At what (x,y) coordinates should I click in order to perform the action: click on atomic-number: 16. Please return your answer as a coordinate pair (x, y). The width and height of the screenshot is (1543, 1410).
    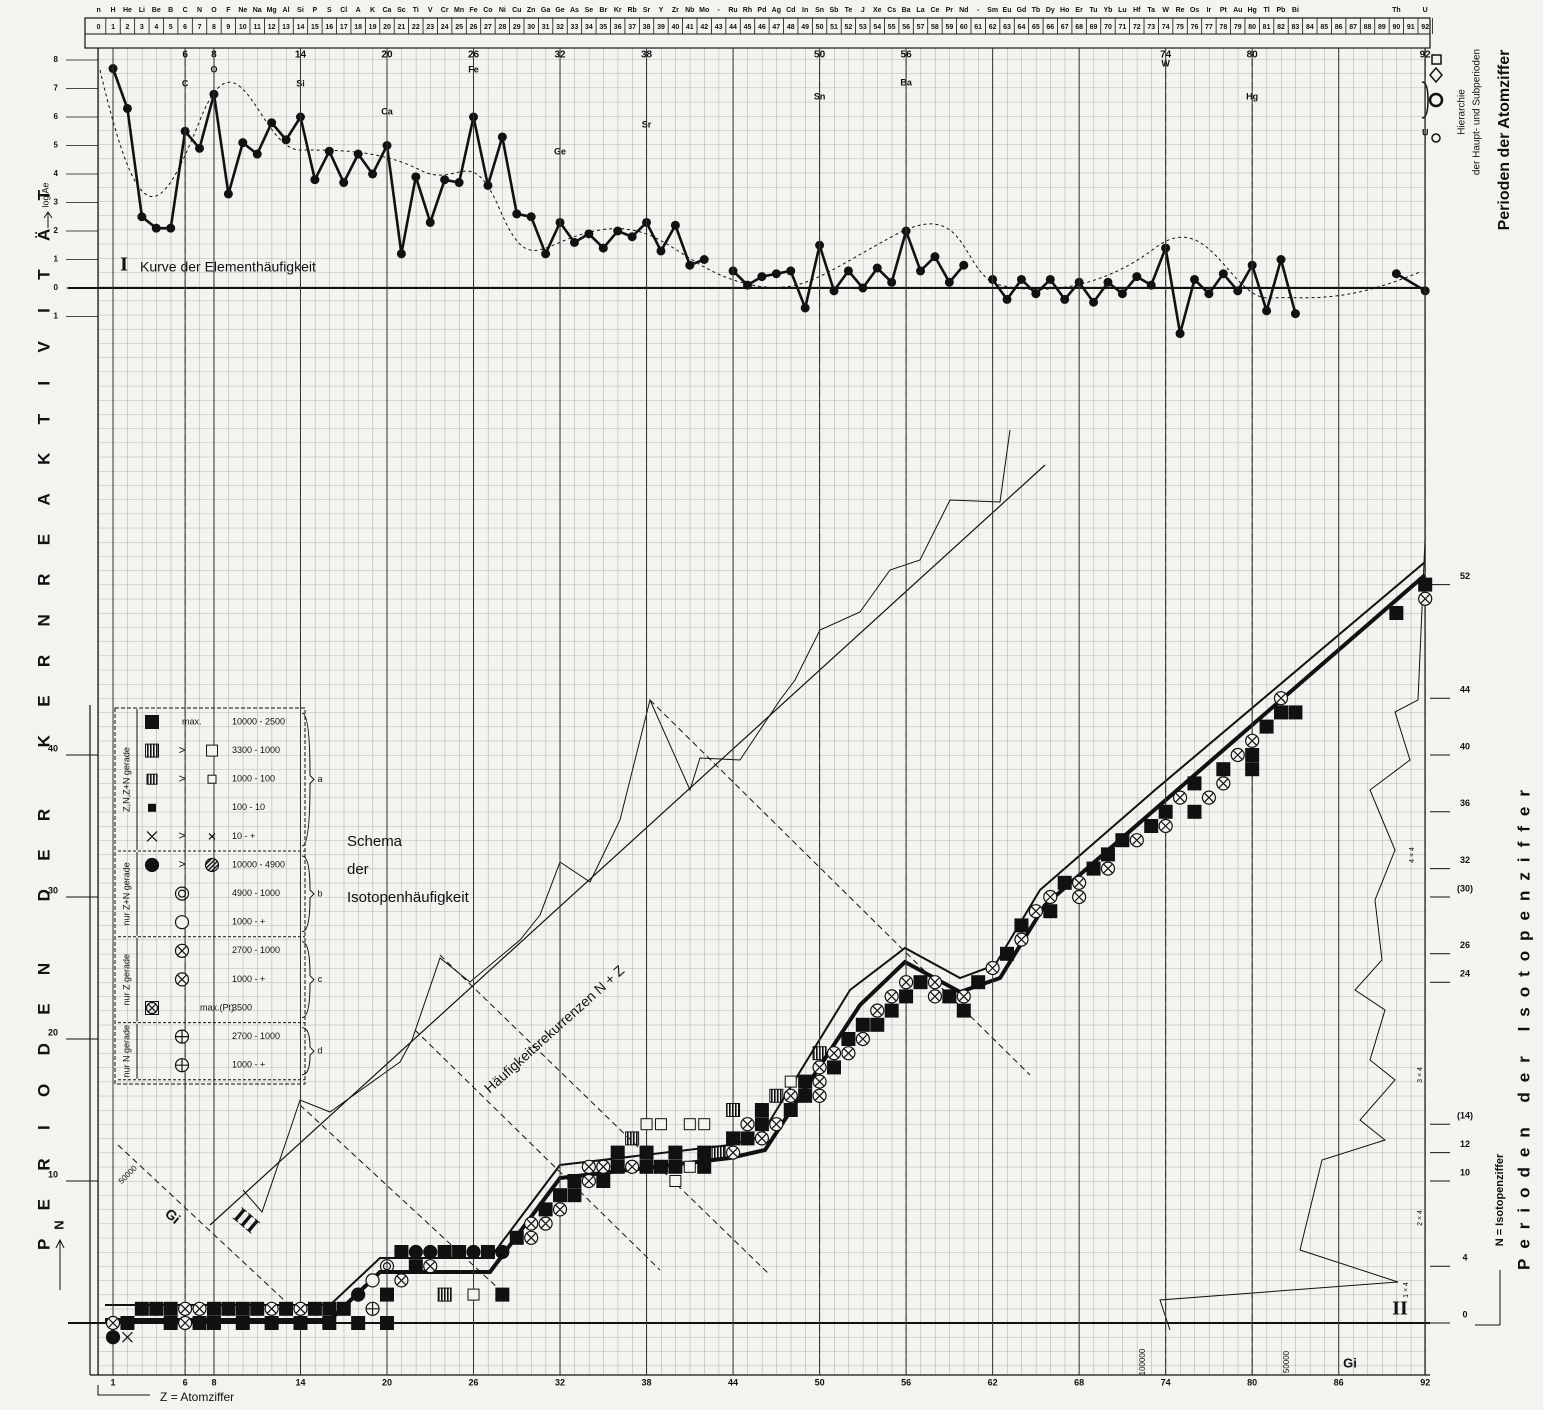
    Looking at the image, I should click on (329, 27).